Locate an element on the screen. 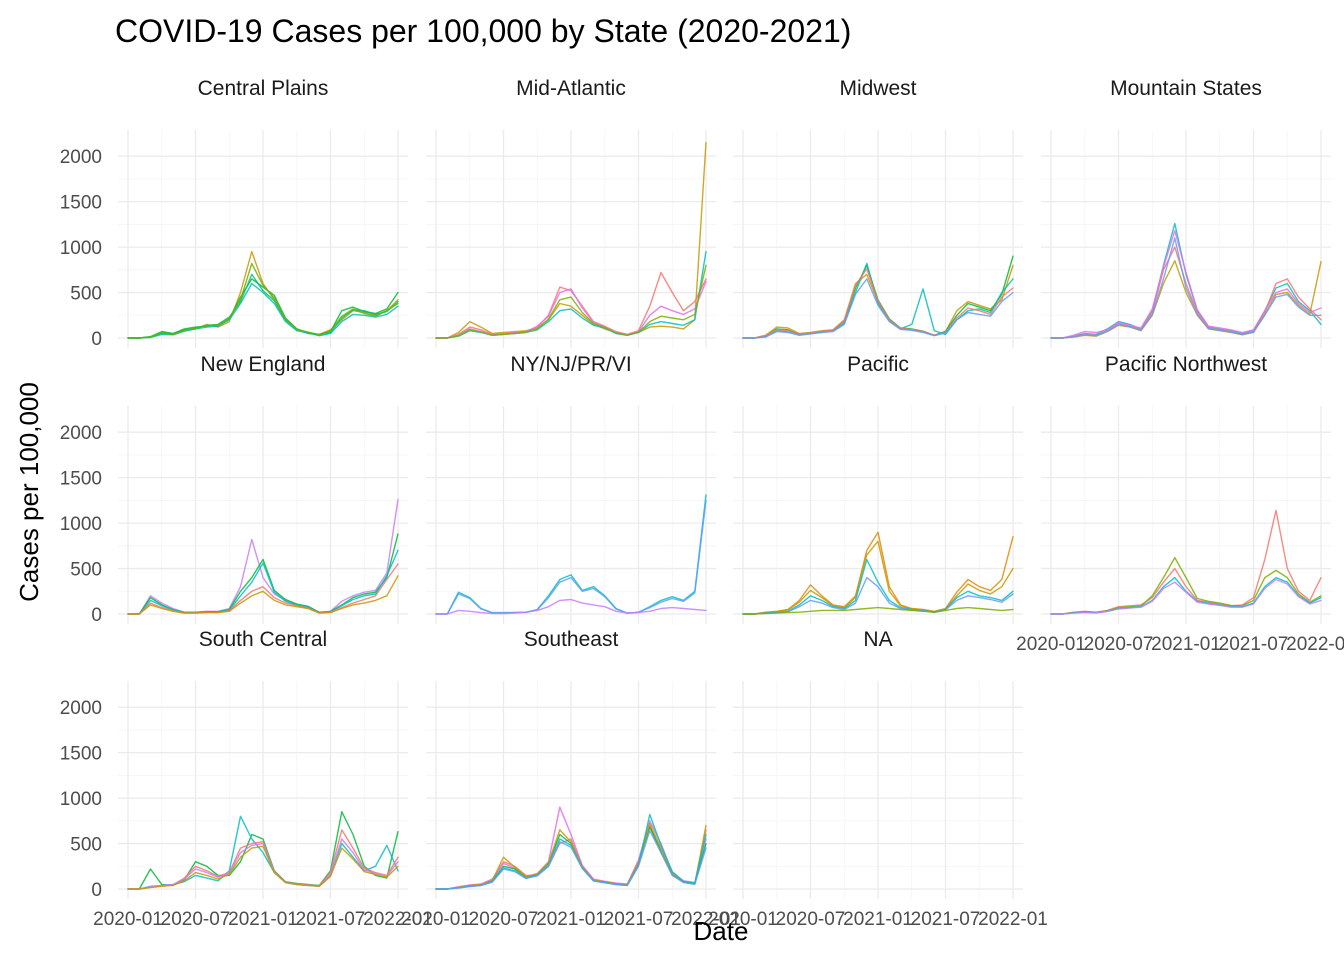 Image resolution: width=1344 pixels, height=960 pixels. facet-label: Pacific is located at coordinates (878, 364).